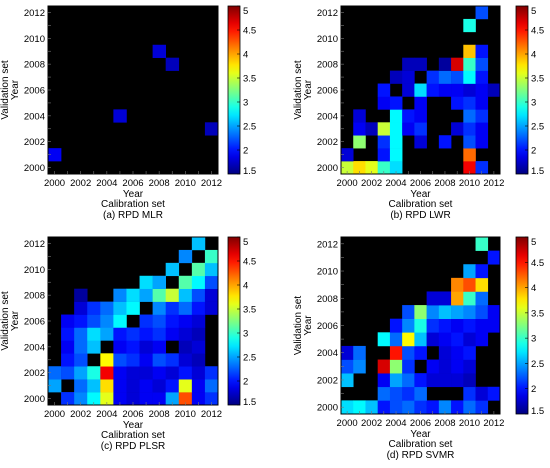 Image resolution: width=550 pixels, height=468 pixels. Describe the element at coordinates (327, 408) in the screenshot. I see `y-tick-label: 2000` at that location.